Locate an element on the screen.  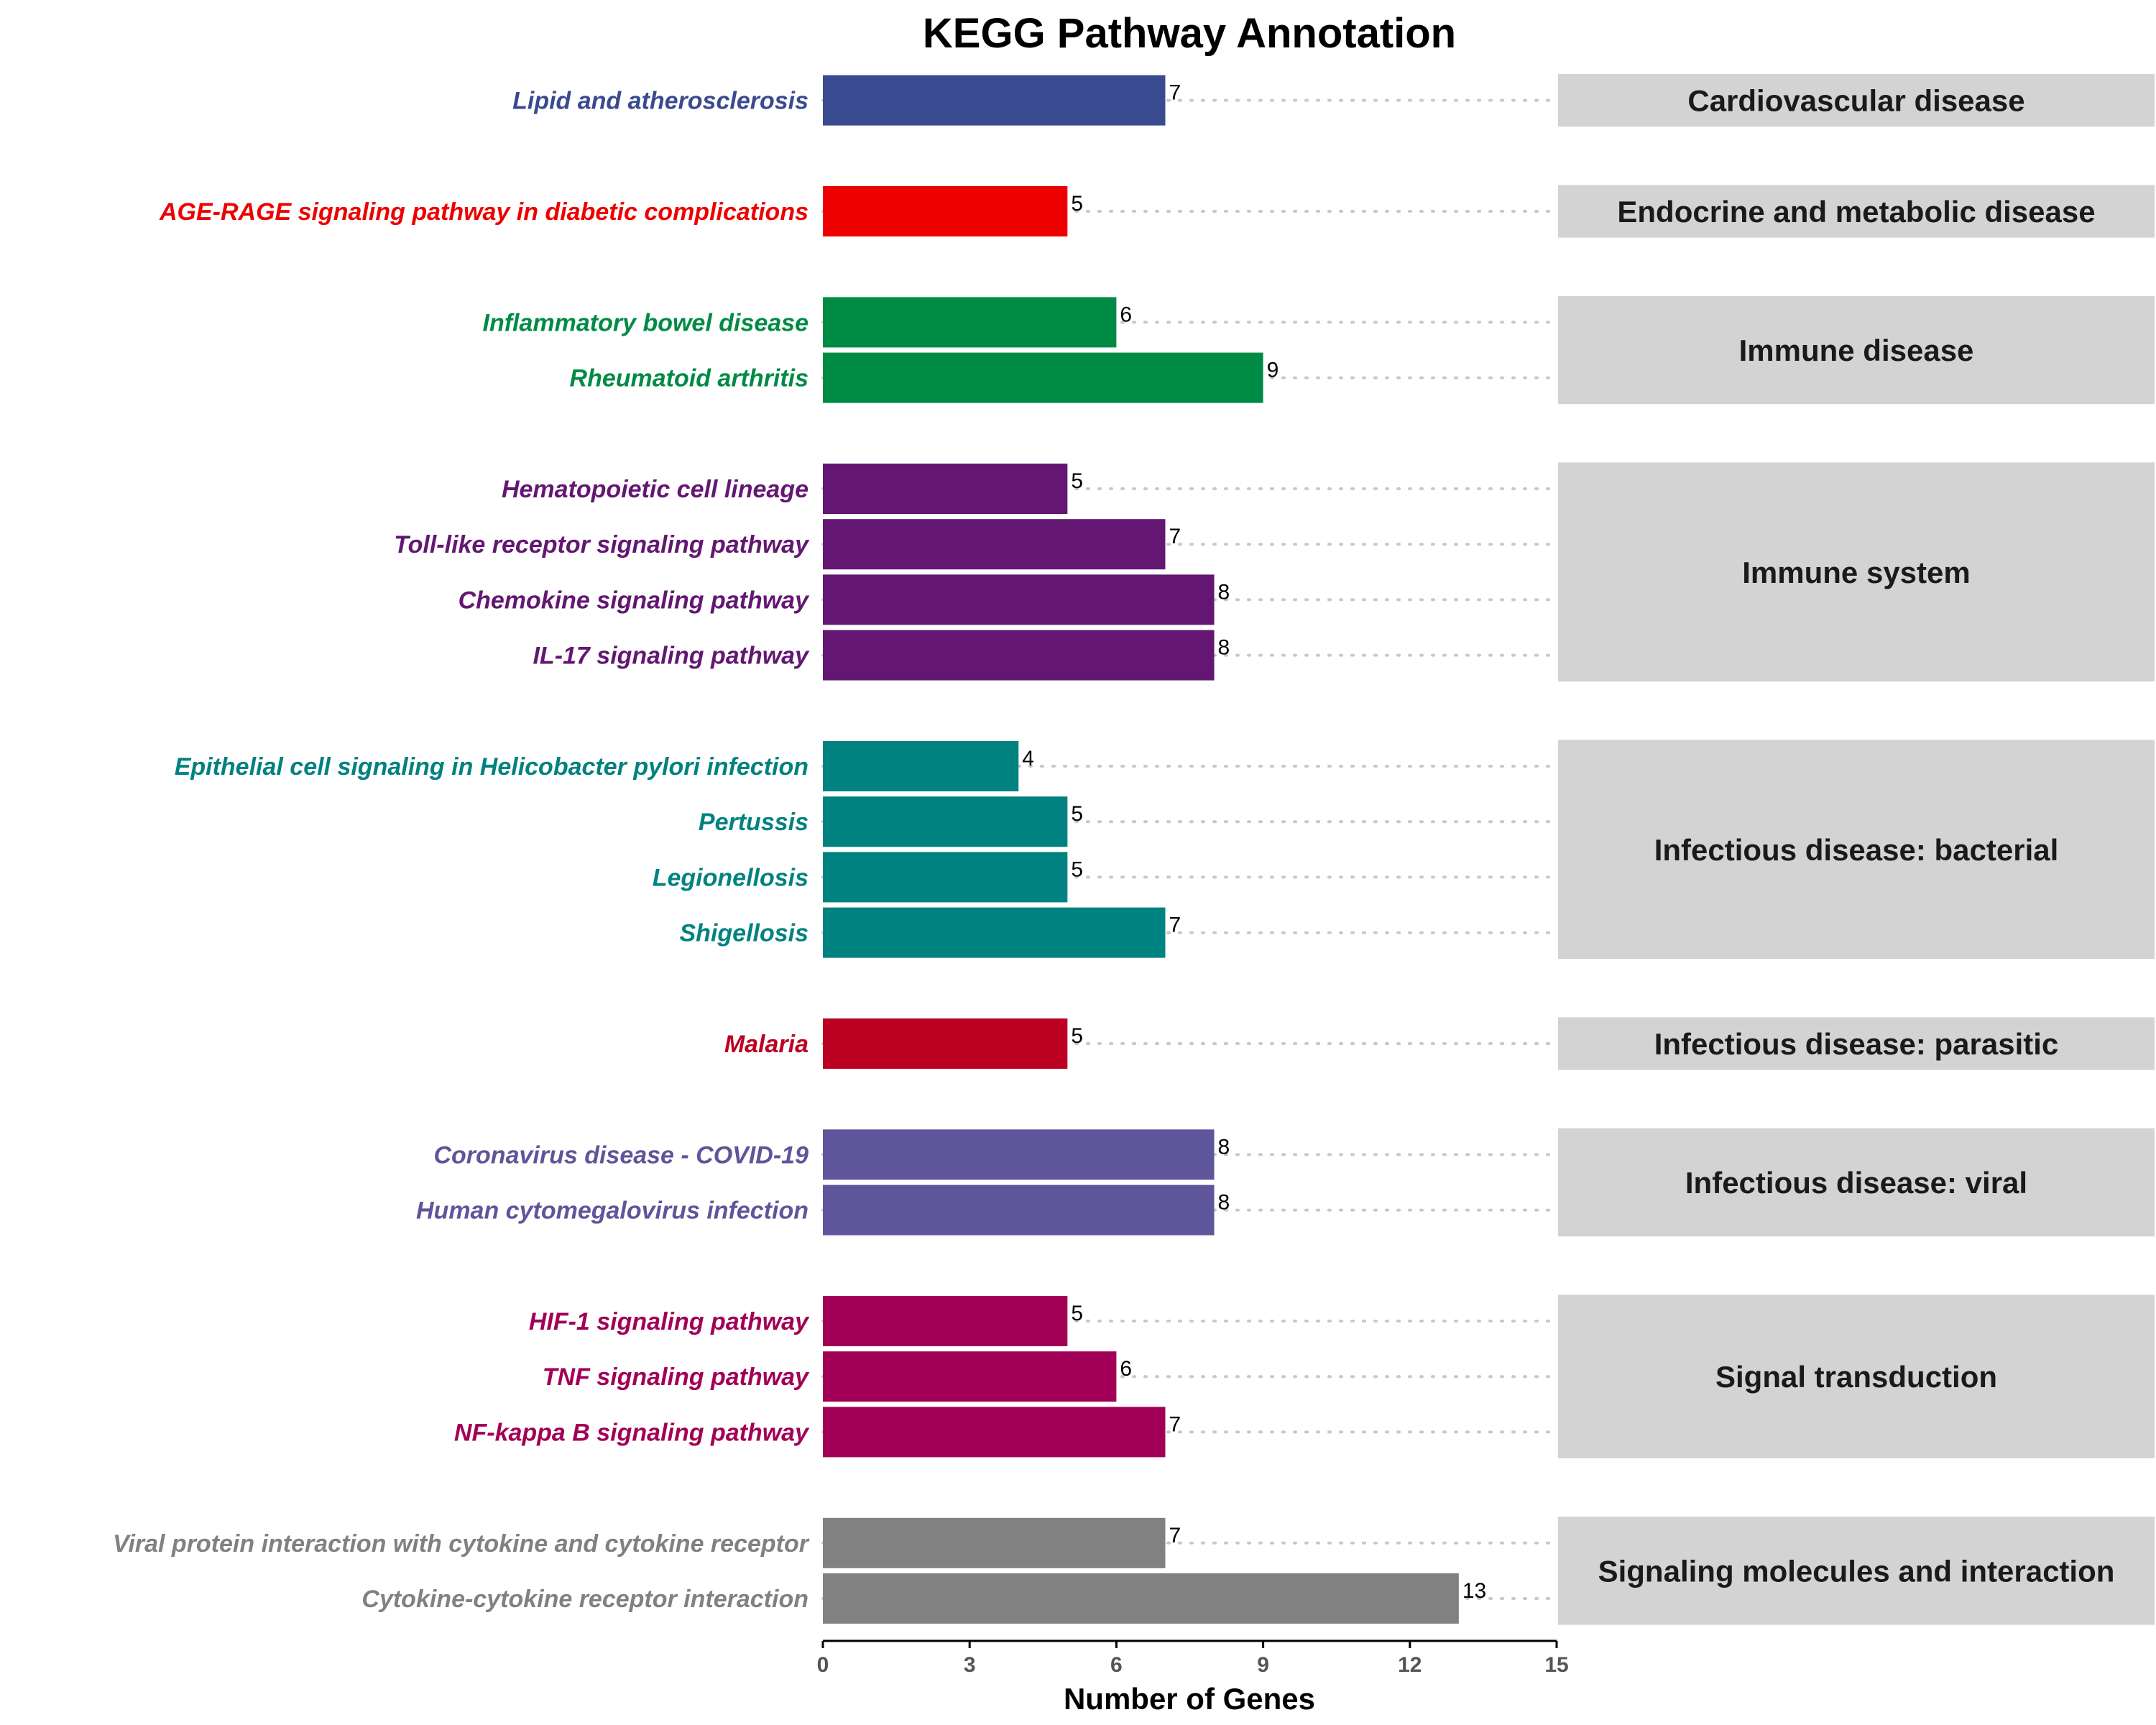
category-strip: Infectious disease: parasitic is located at coordinates (1857, 1043).